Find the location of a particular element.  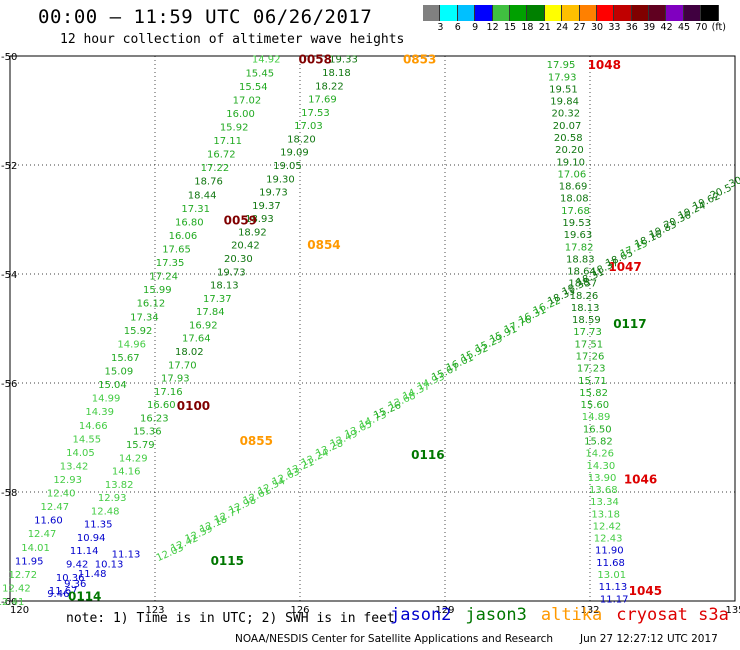

wave-height-value: 15.54 is located at coordinates (253, 87).